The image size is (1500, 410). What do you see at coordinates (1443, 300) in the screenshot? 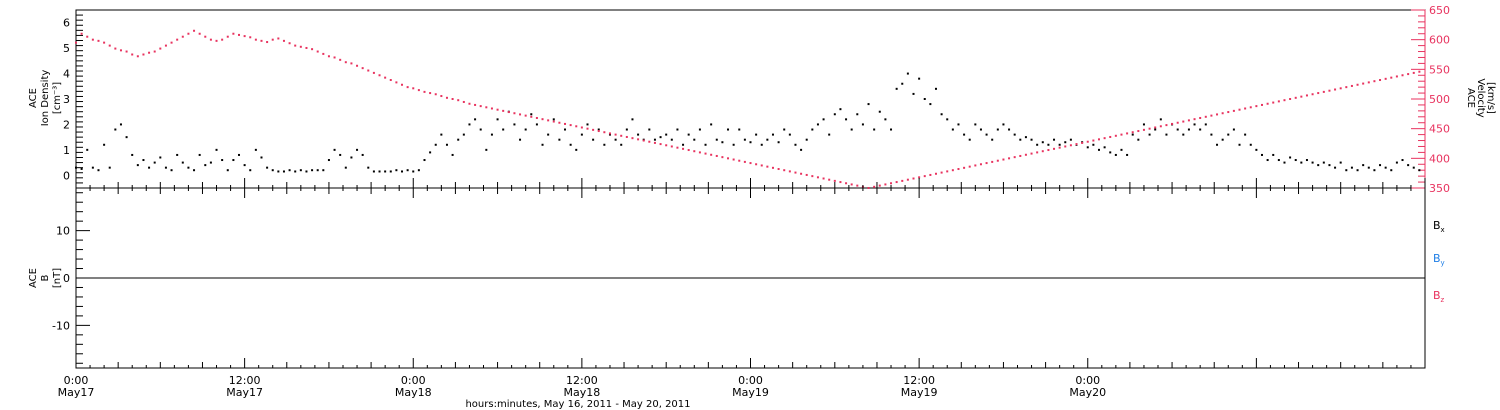
I see `legend-bz-sub: z` at bounding box center [1443, 300].